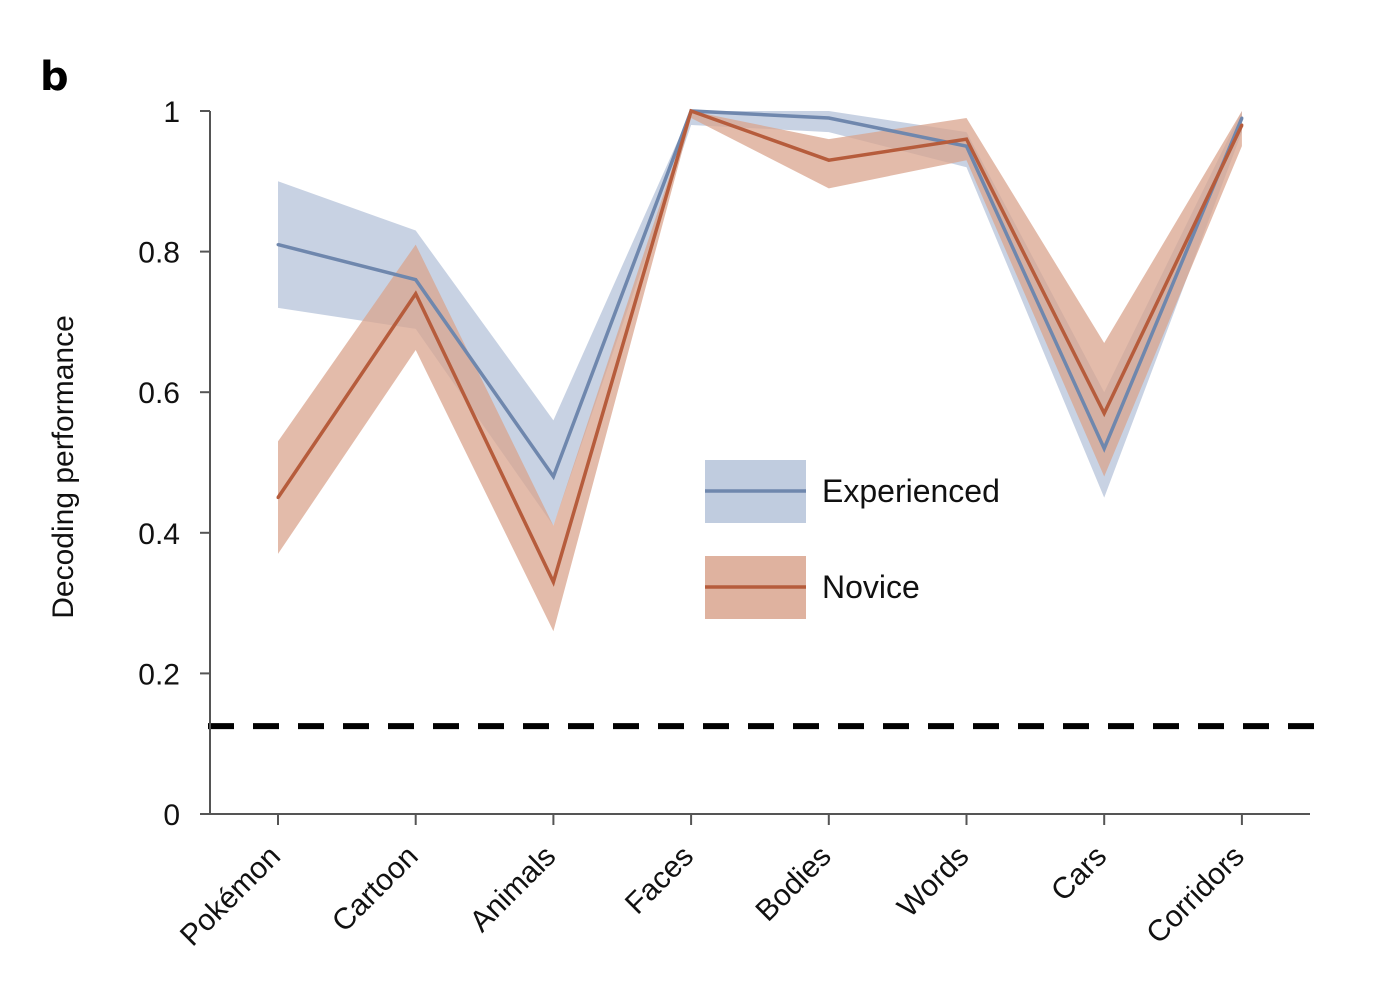 The width and height of the screenshot is (1390, 1006). Describe the element at coordinates (794, 884) in the screenshot. I see `x-tick-label-bodies: Bodies` at that location.